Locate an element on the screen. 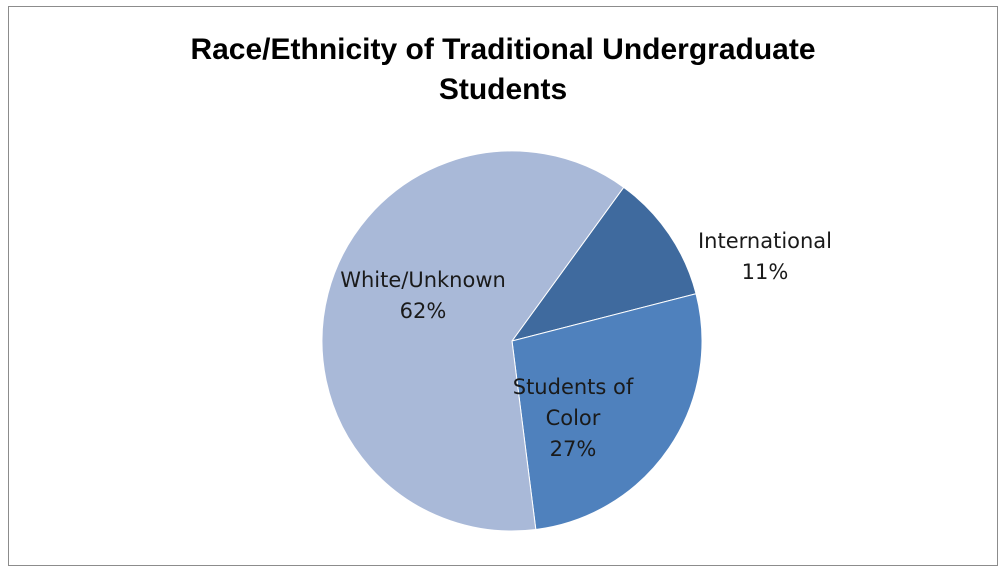 This screenshot has width=1006, height=566. chart-title-line-2: Students is located at coordinates (503, 89).